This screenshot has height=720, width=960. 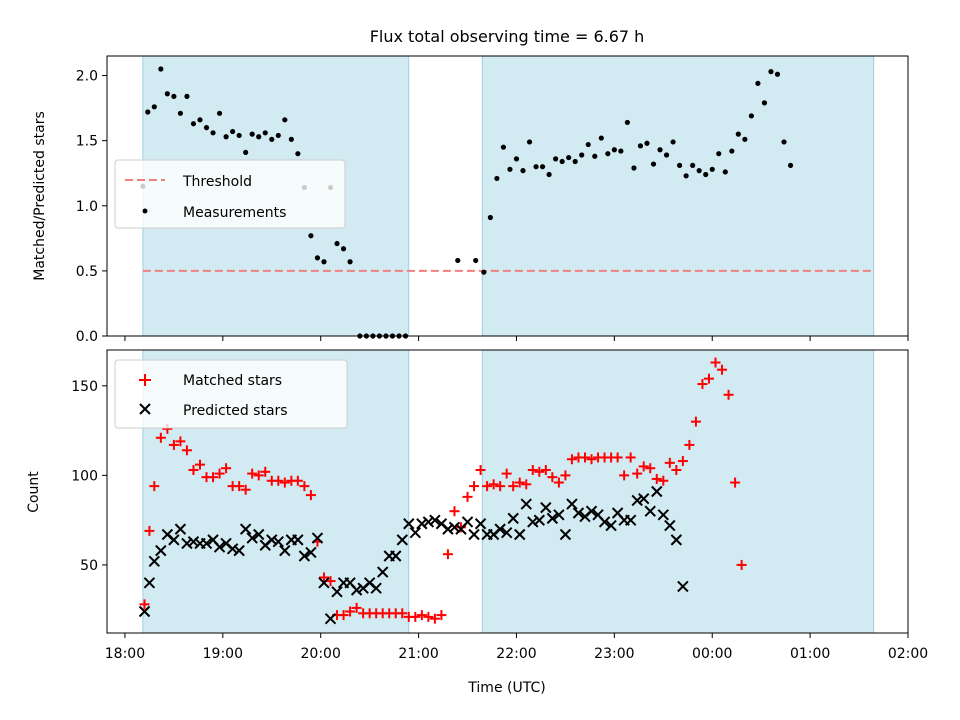 I want to click on top-legend: Threshold Measurements, so click(x=230, y=194).